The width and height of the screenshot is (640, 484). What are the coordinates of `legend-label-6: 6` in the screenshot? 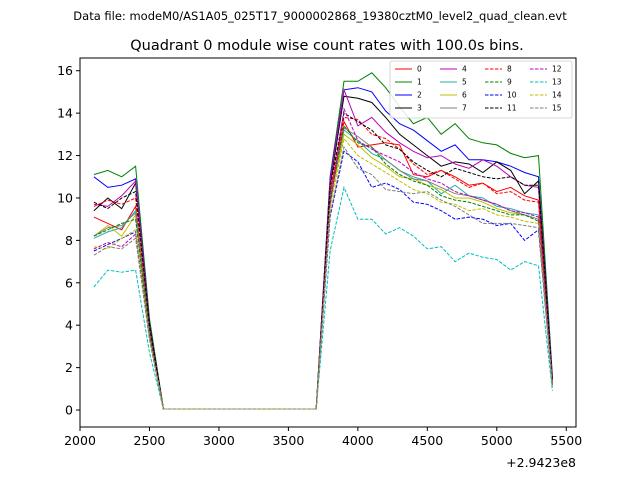 It's located at (464, 95).